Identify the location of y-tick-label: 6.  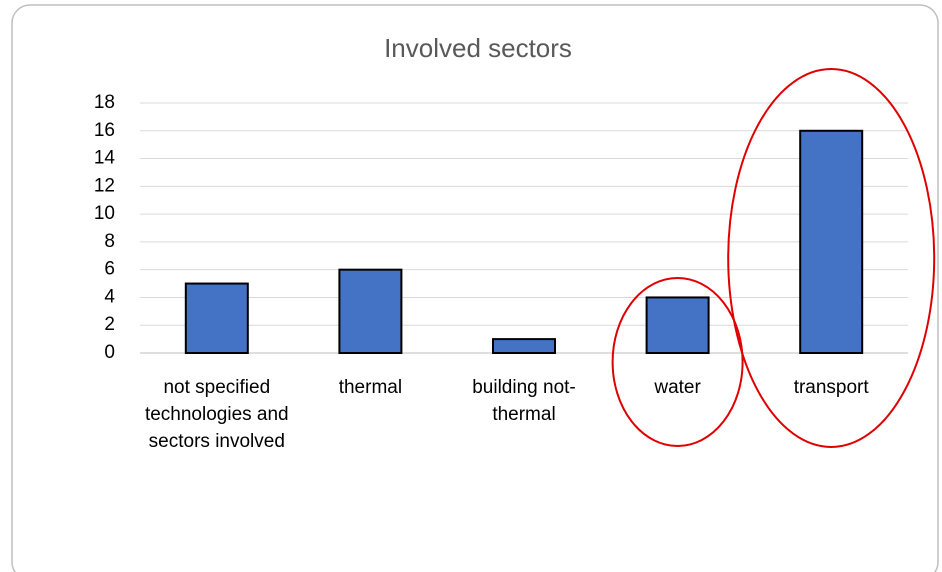
(109, 269).